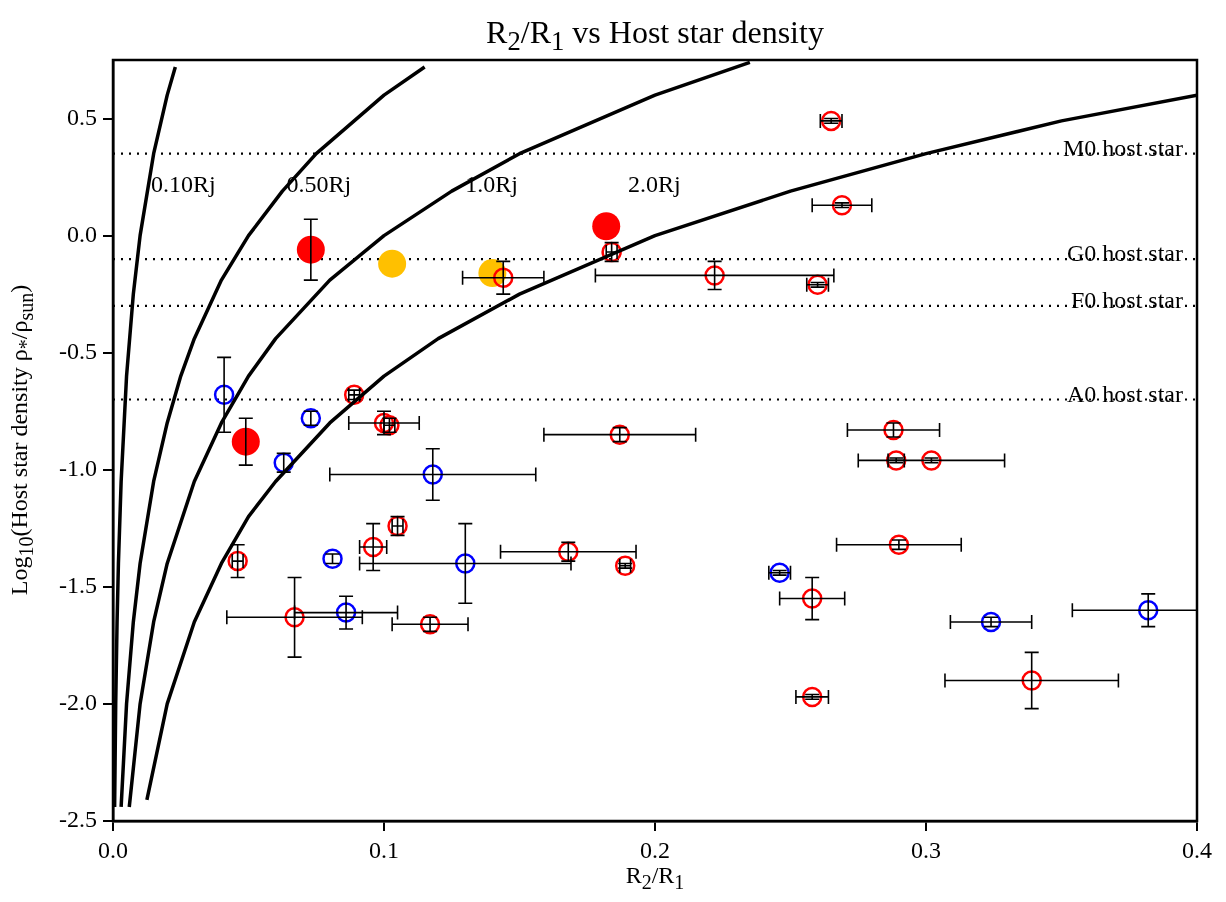  I want to click on x-tick-label: 0.3, so click(926, 849).